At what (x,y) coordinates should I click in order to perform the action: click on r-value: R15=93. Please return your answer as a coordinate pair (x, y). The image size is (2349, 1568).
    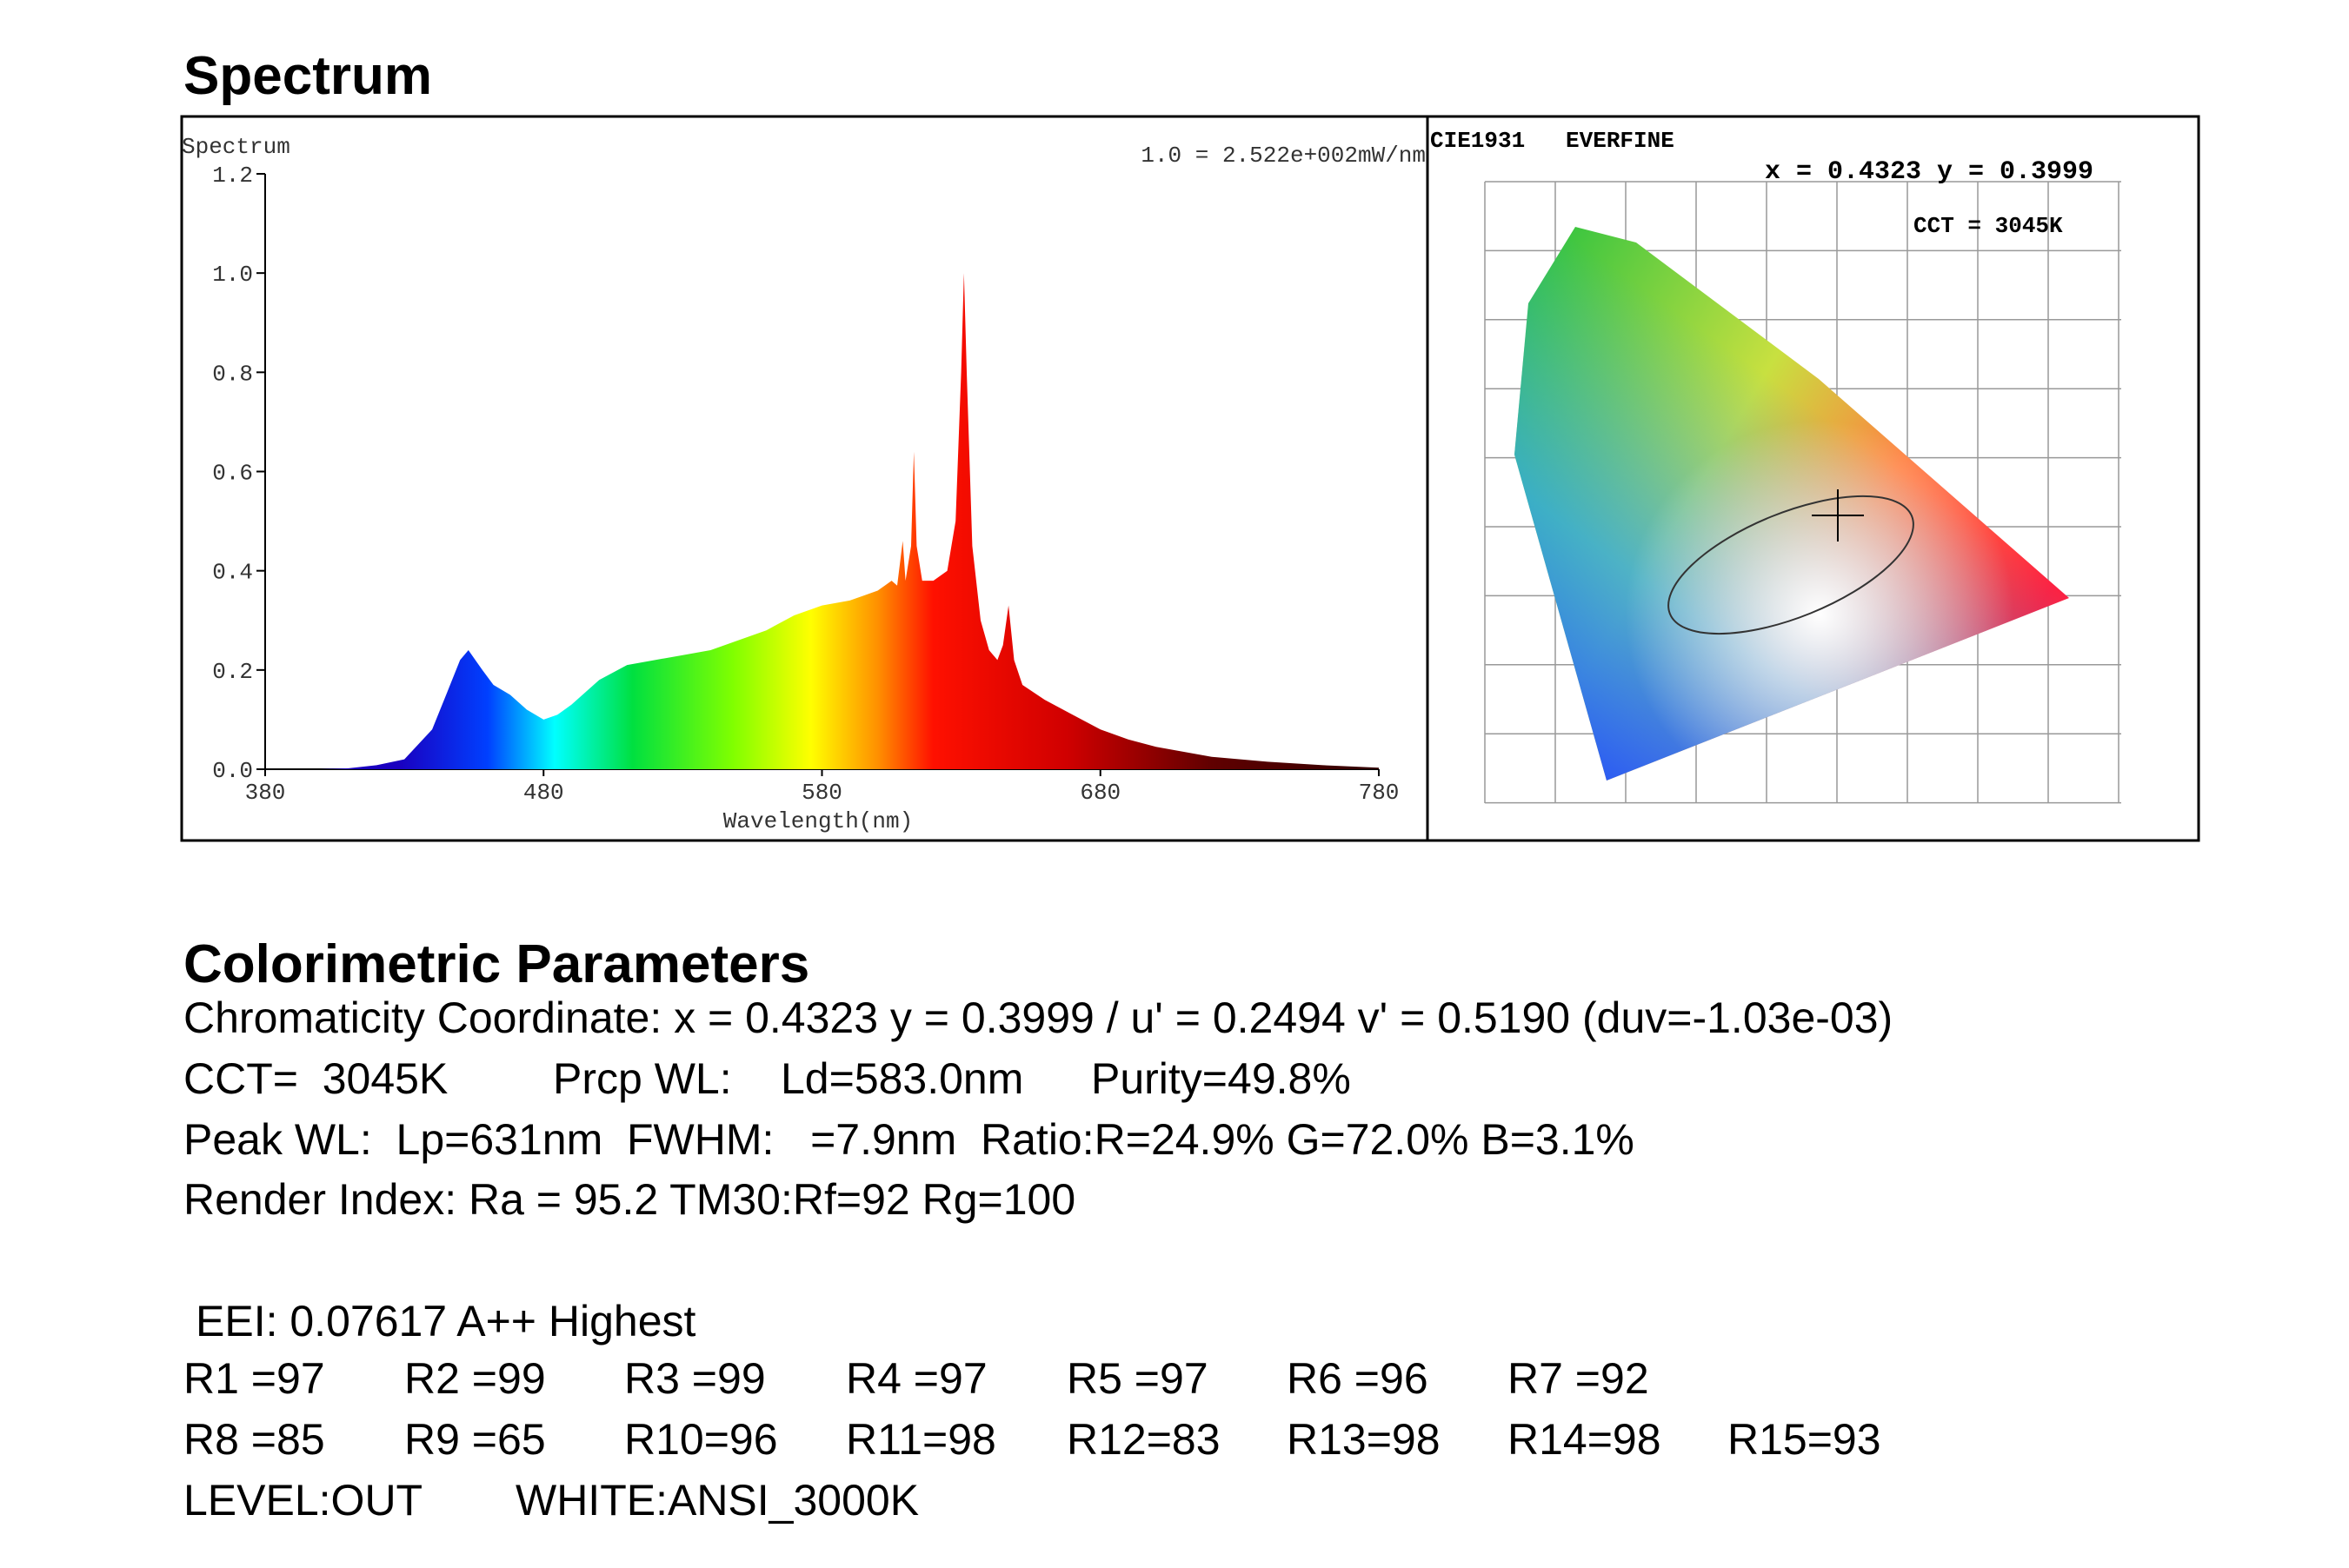
    Looking at the image, I should click on (1804, 1439).